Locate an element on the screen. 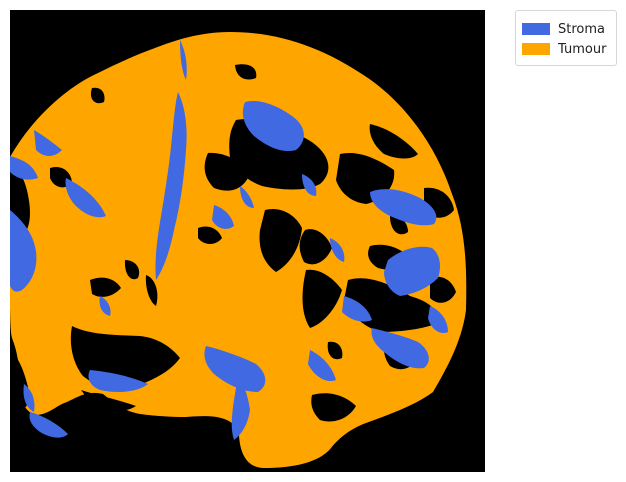  legend-label-tumour: Tumour is located at coordinates (582, 49).